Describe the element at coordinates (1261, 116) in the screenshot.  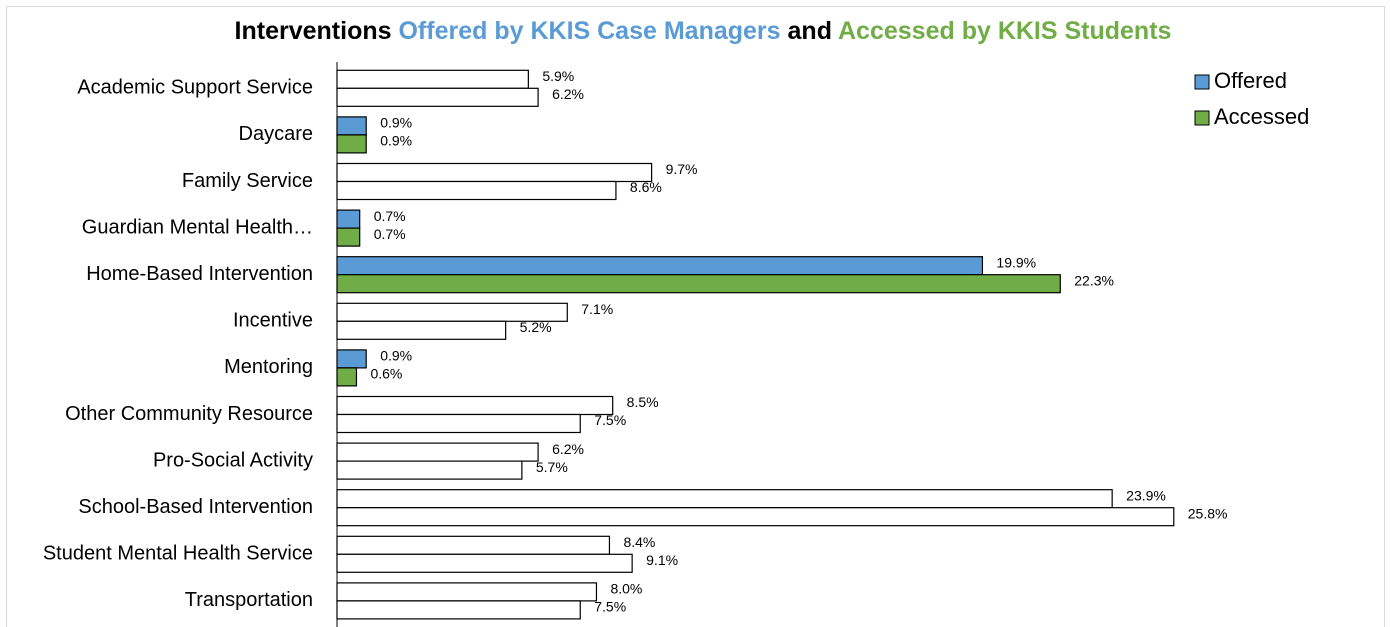
I see `legend-label: Accessed` at that location.